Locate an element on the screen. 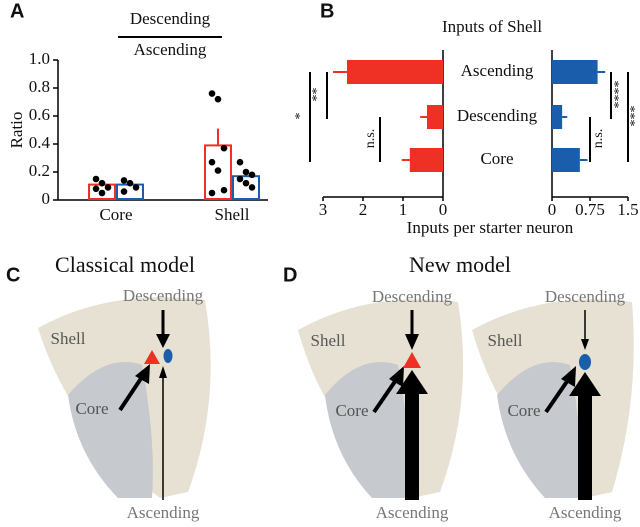  x-tick-label: 2 is located at coordinates (363, 209).